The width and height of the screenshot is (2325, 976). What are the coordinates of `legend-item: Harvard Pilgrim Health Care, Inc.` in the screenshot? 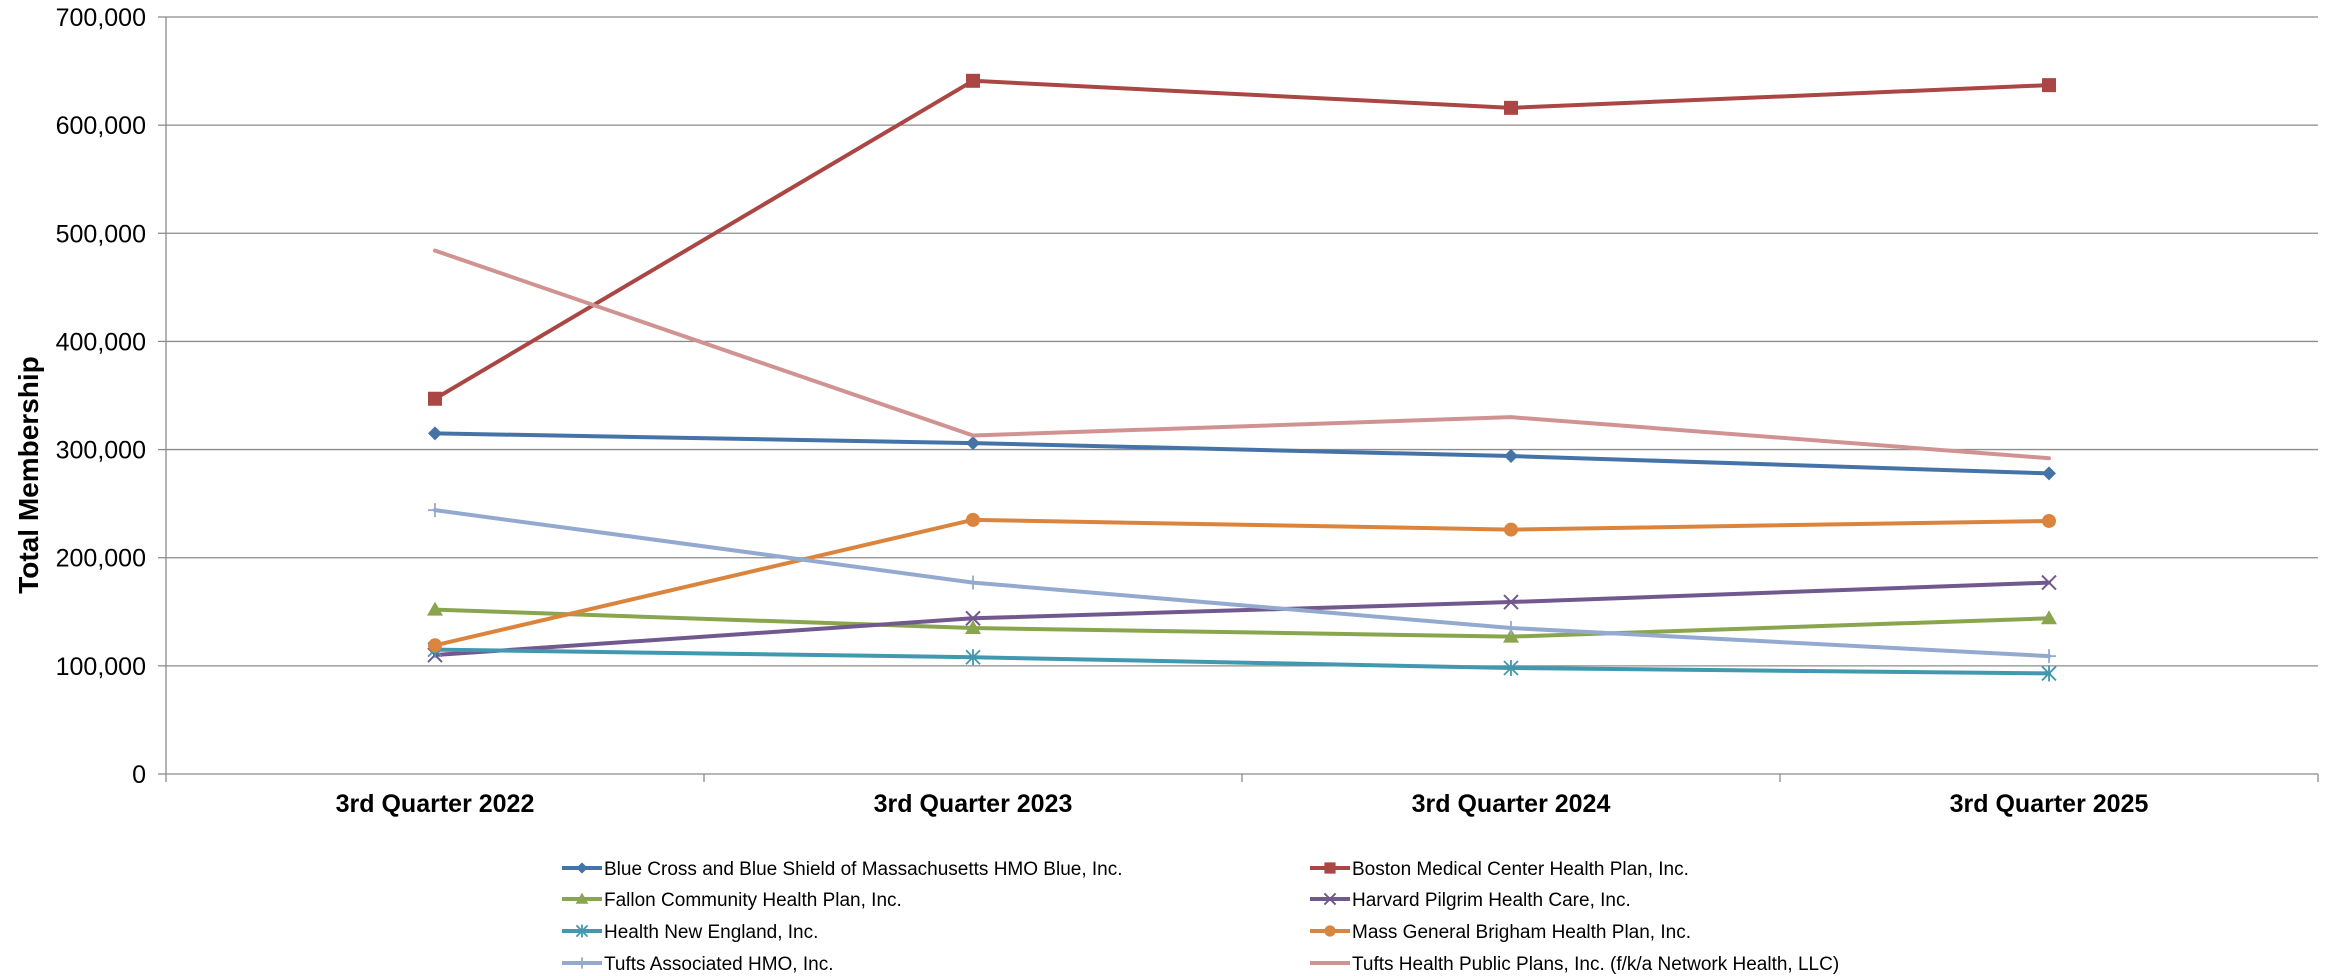 It's located at (1470, 900).